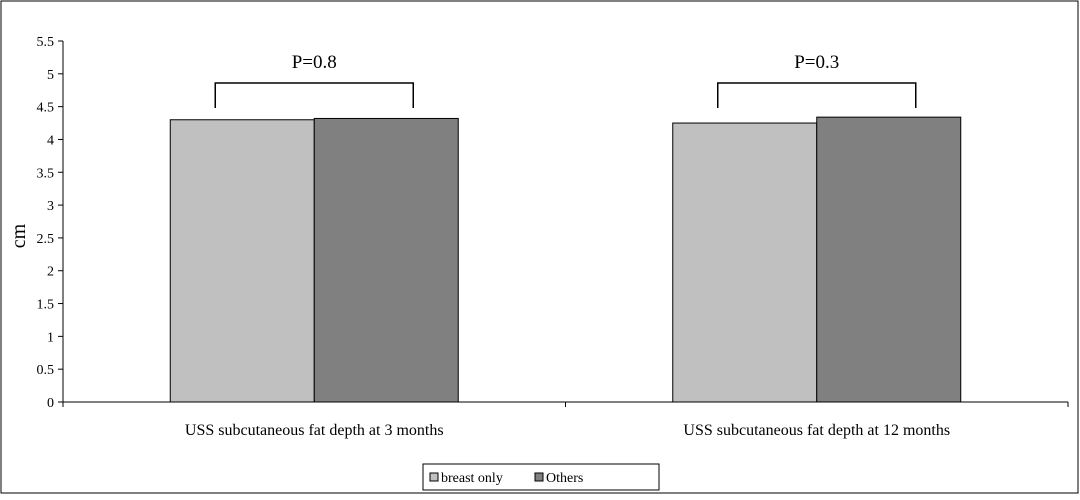 The width and height of the screenshot is (1080, 500). I want to click on legend-label: breast only, so click(472, 478).